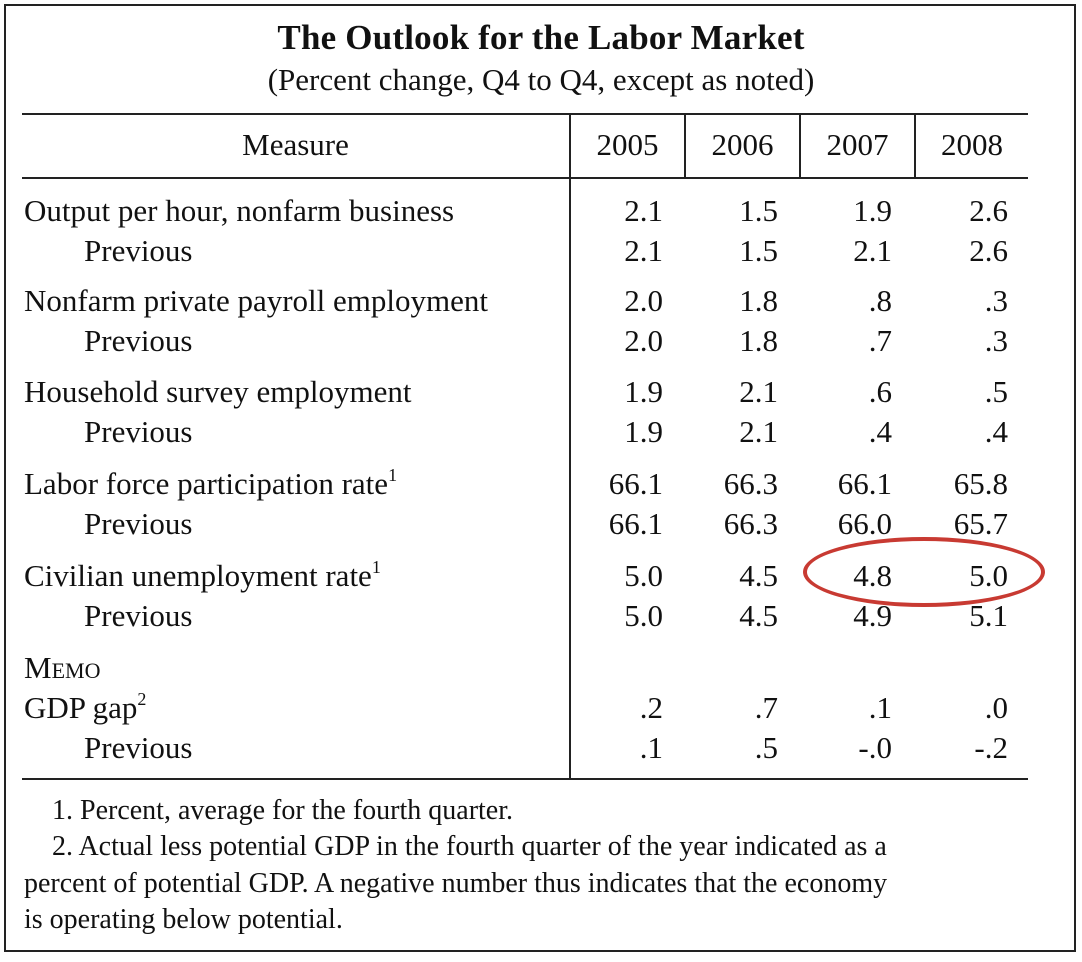  I want to click on column-header-2005: 2005, so click(627, 144).